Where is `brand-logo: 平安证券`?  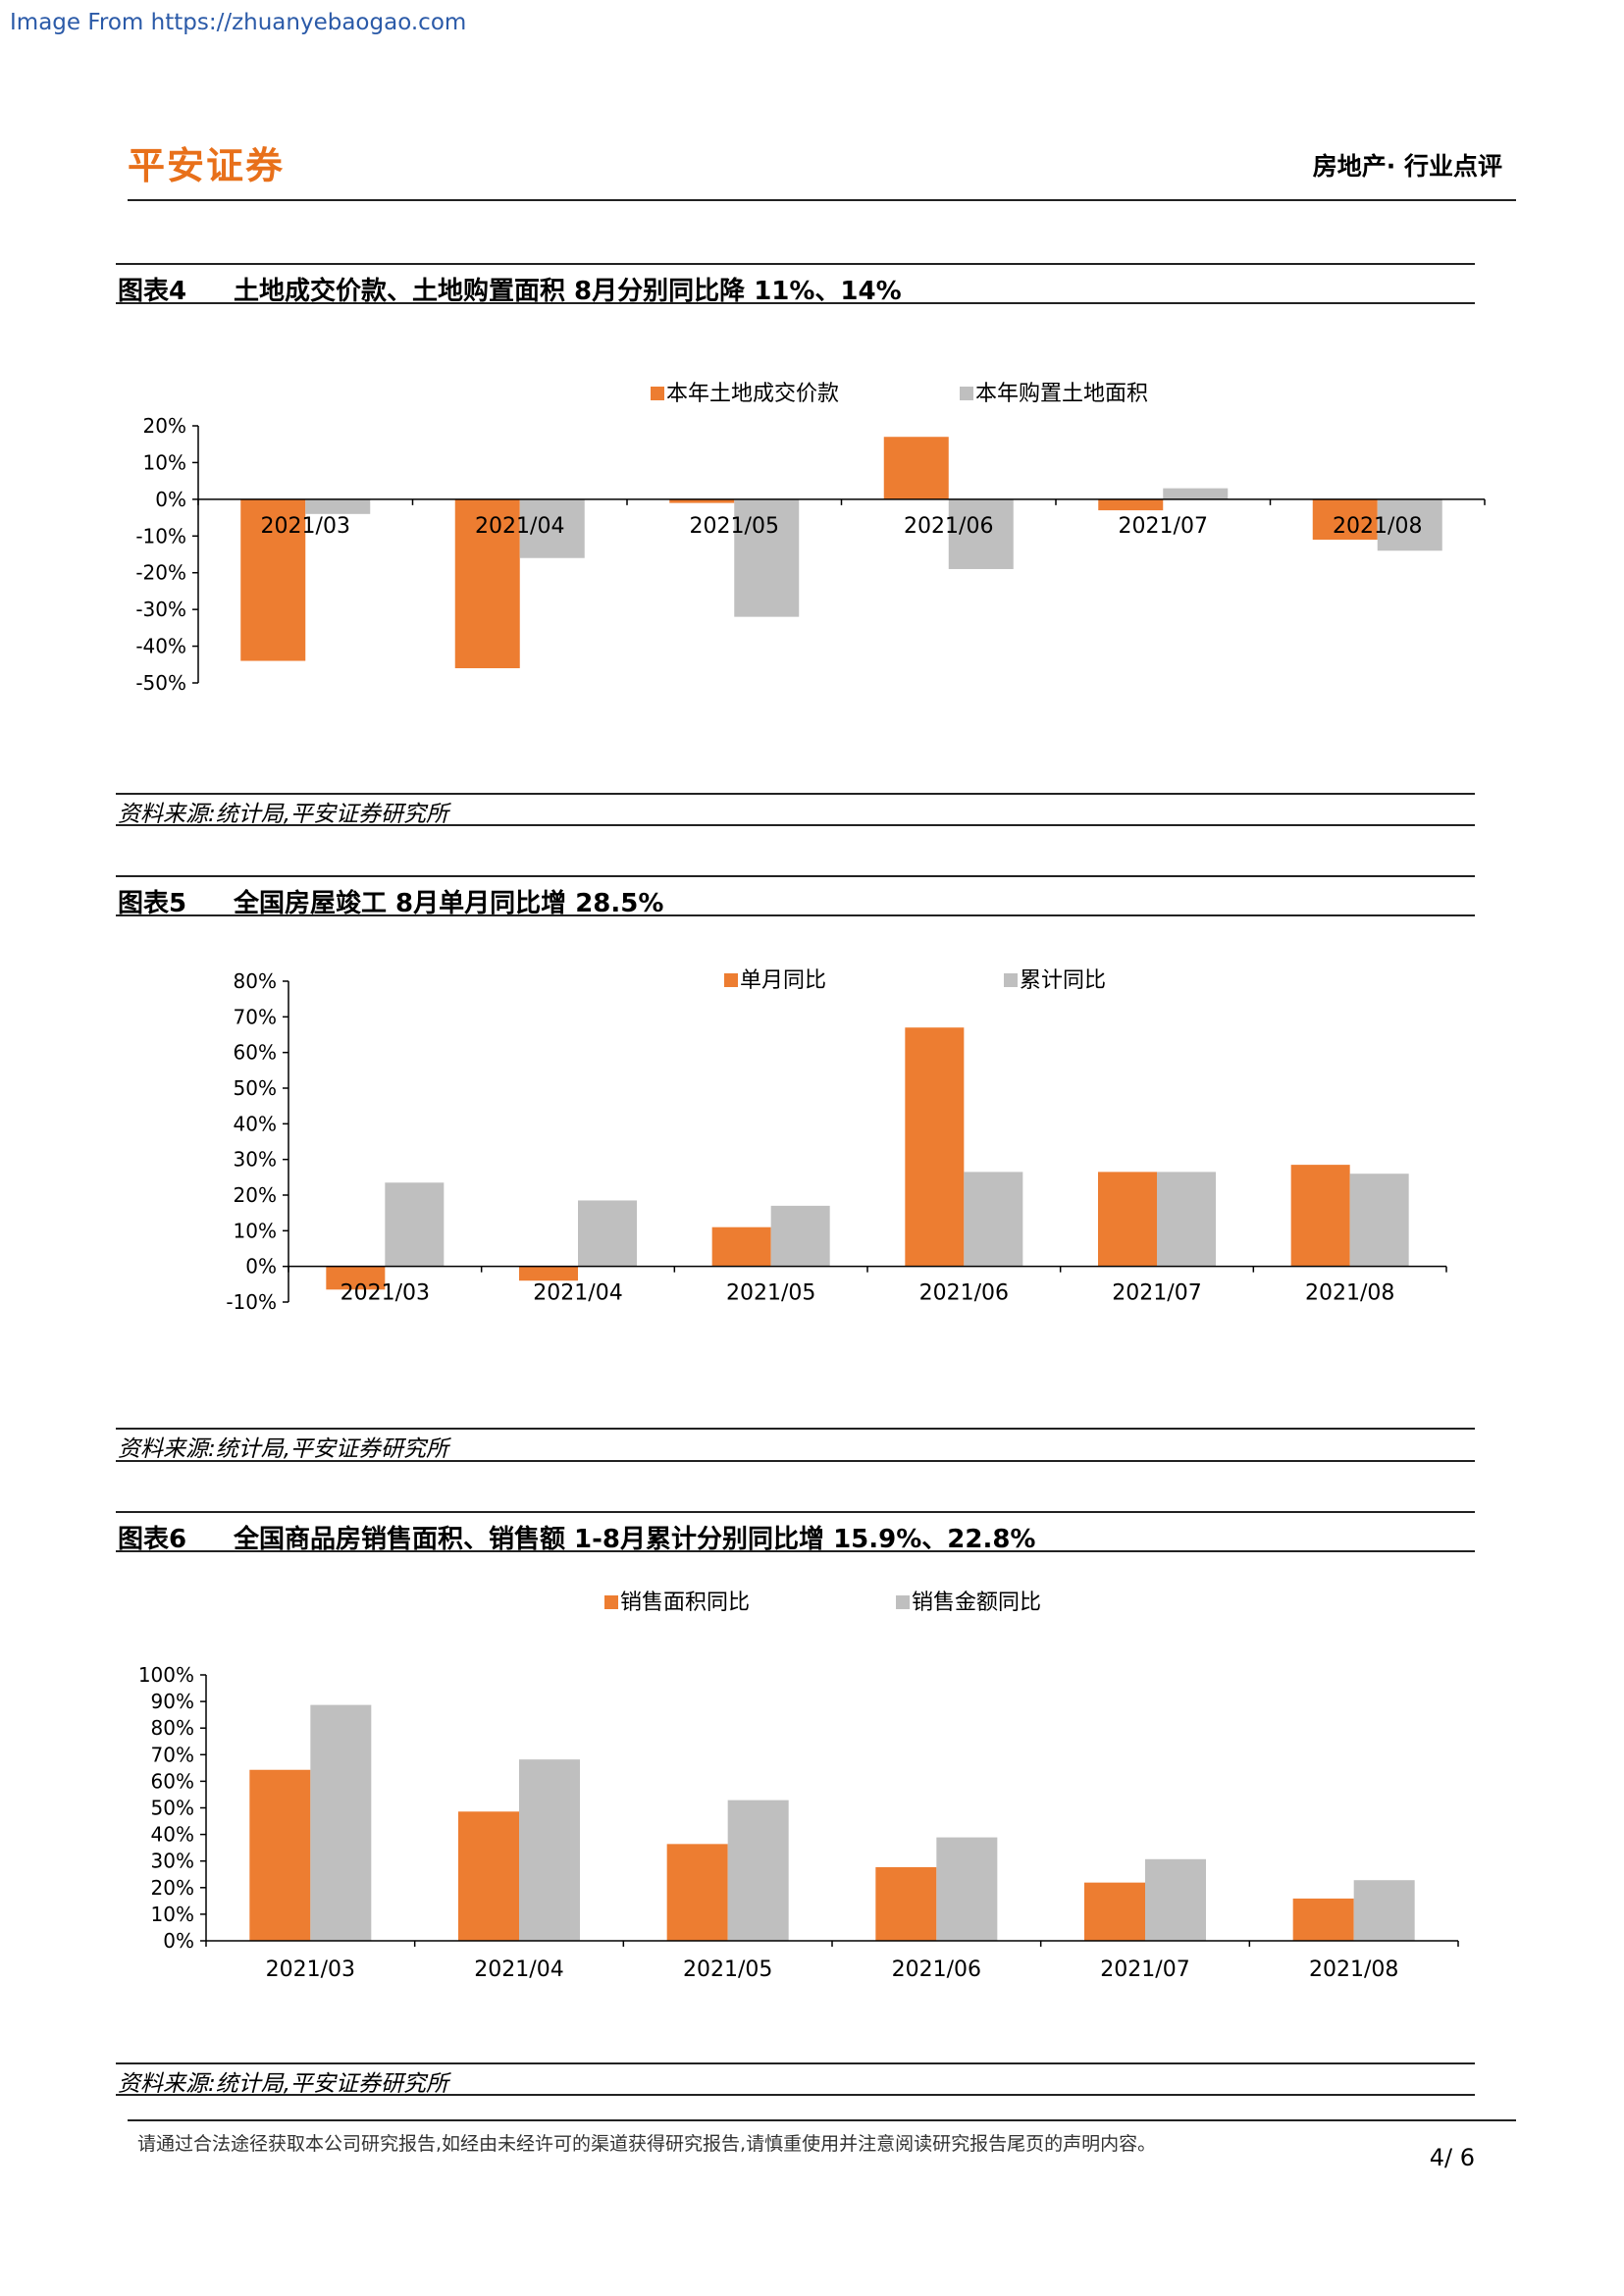 brand-logo: 平安证券 is located at coordinates (207, 165).